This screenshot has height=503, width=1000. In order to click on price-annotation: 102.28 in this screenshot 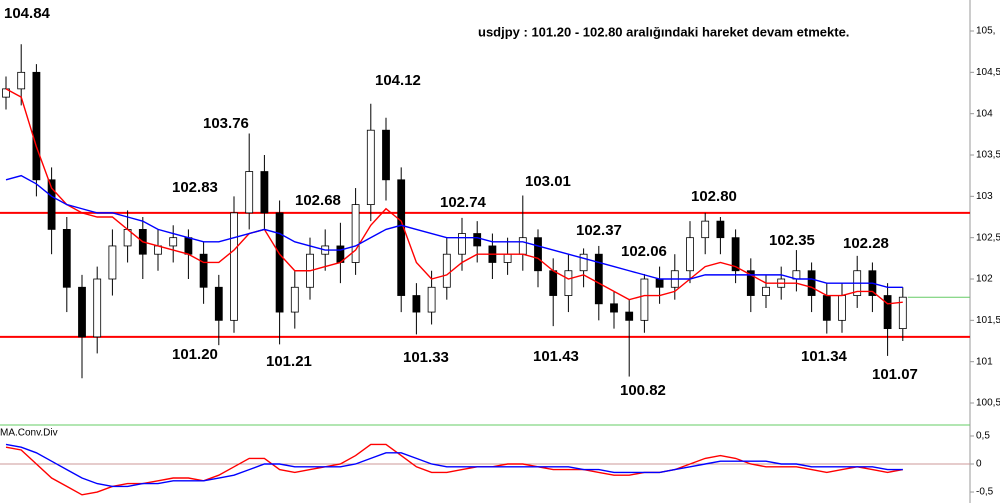, I will do `click(866, 243)`.